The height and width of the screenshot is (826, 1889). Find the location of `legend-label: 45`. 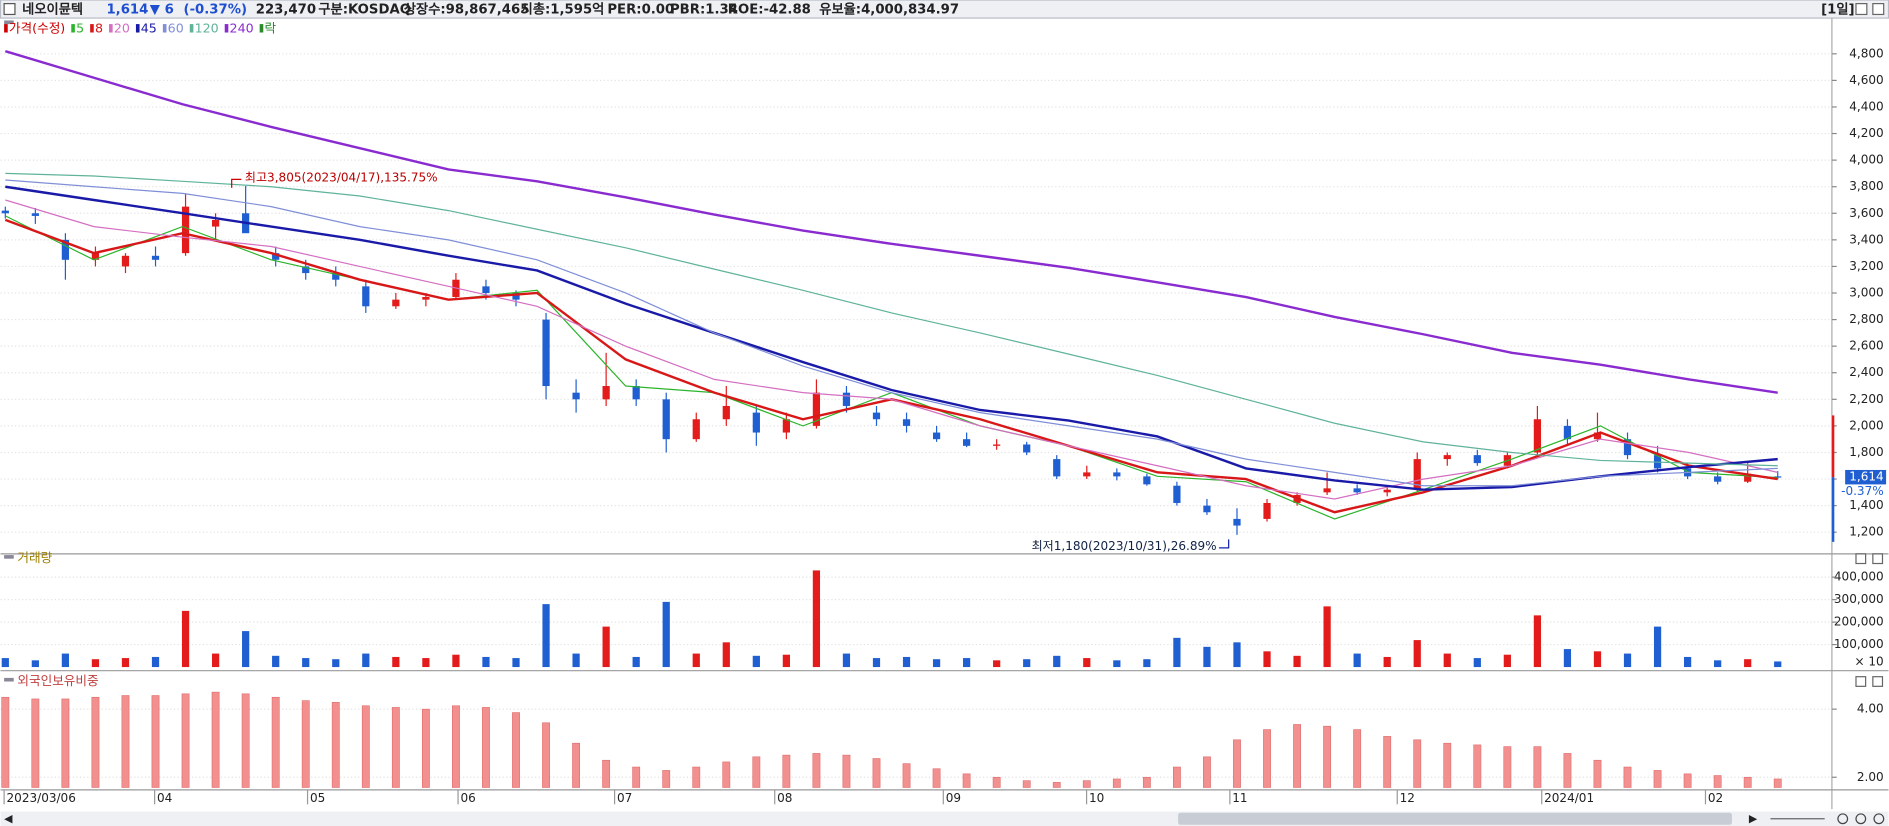

legend-label: 45 is located at coordinates (149, 27).